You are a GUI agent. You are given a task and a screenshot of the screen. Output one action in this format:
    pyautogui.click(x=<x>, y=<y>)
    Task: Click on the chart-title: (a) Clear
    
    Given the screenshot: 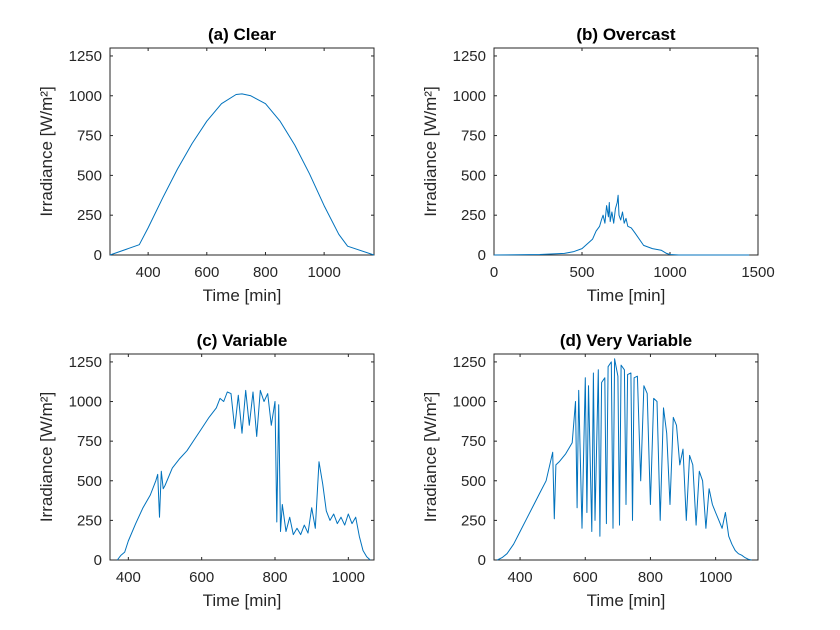 What is the action you would take?
    pyautogui.click(x=242, y=34)
    